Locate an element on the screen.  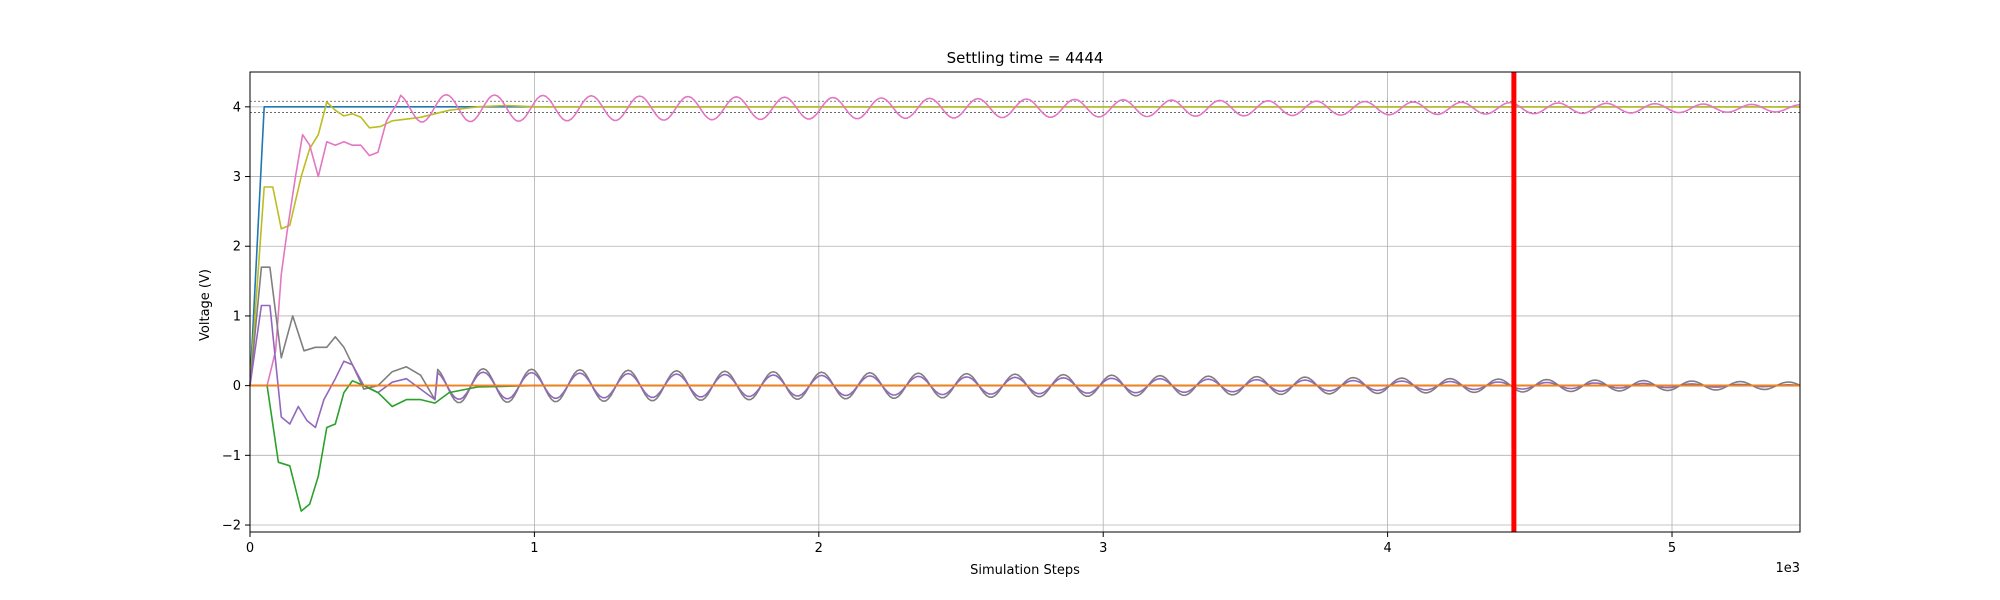
y-axis-ticks: −2 −1 0 1 2 3 4 is located at coordinates (236, 317).